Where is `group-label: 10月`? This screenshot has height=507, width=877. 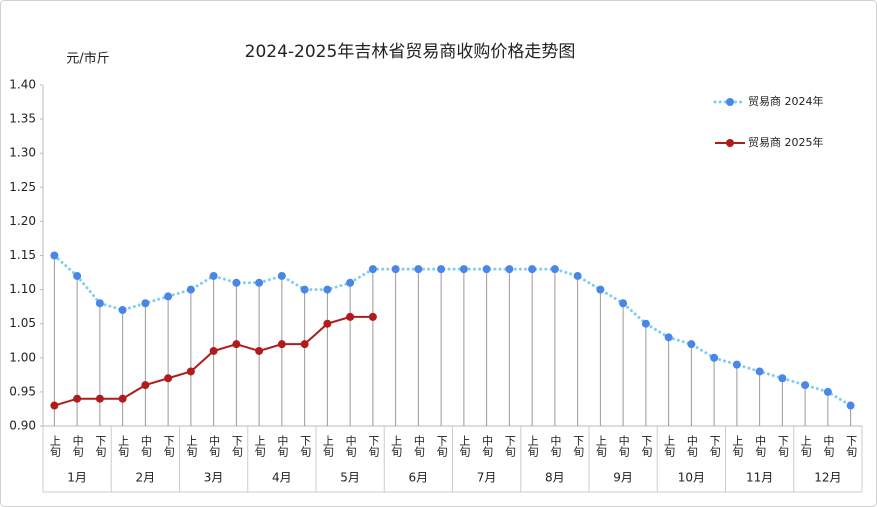 group-label: 10月 is located at coordinates (691, 478).